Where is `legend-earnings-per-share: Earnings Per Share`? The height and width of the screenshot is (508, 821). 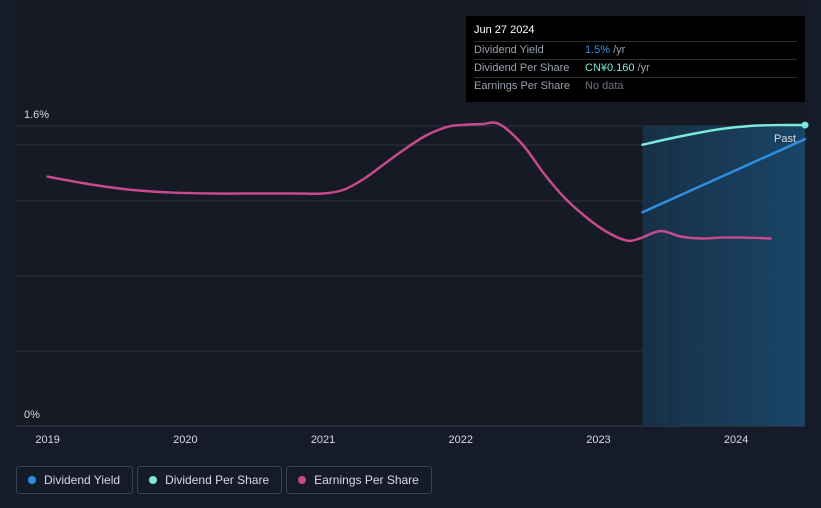 legend-earnings-per-share: Earnings Per Share is located at coordinates (359, 480).